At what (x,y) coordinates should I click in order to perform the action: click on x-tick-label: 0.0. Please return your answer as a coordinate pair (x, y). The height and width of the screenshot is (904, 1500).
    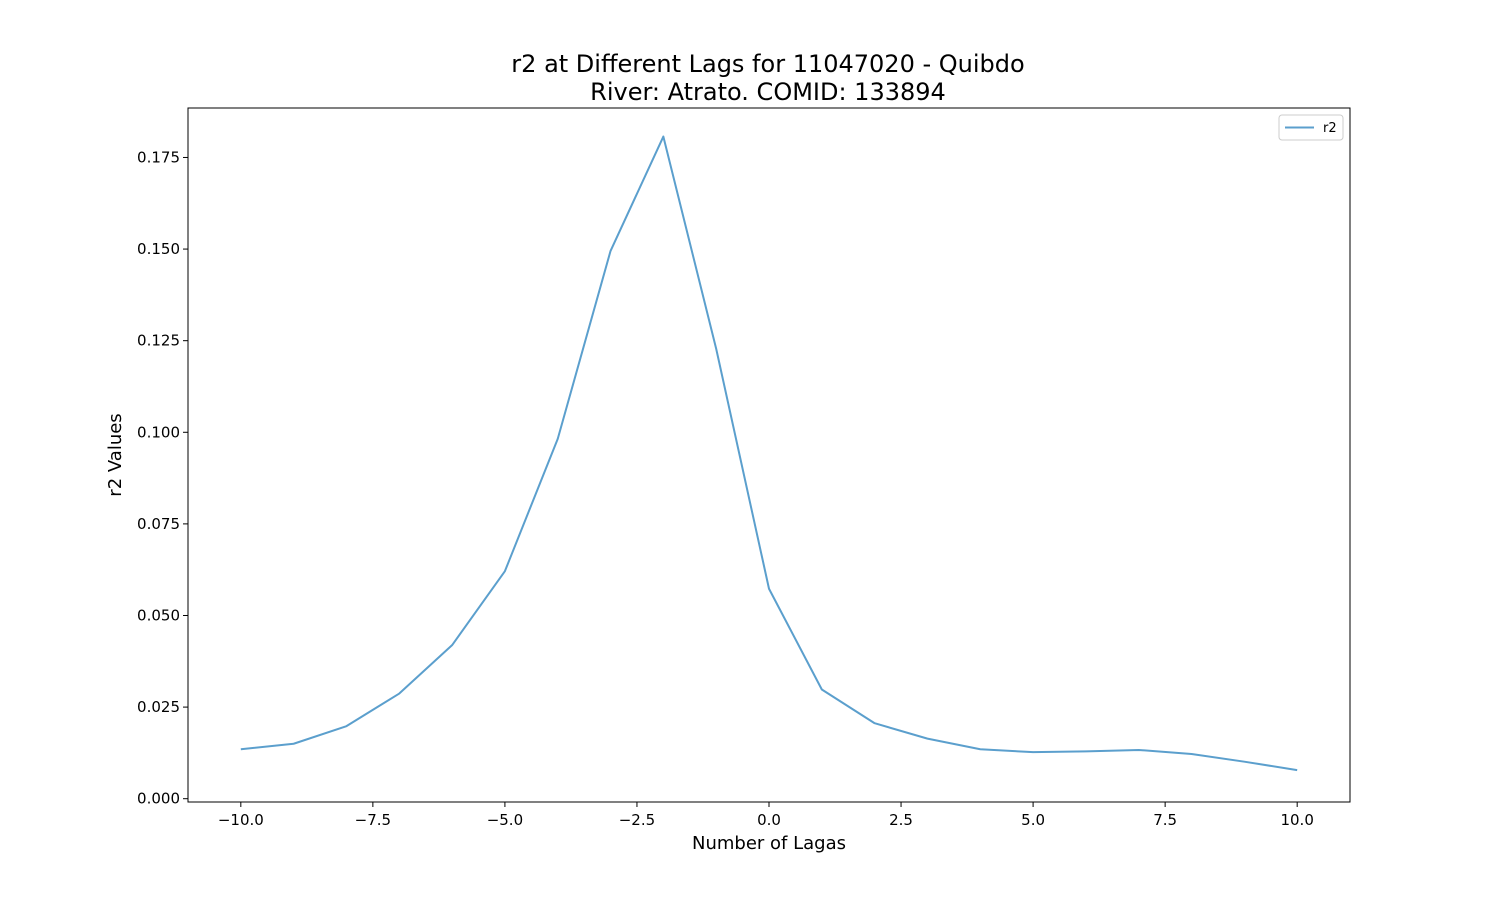
    Looking at the image, I should click on (769, 820).